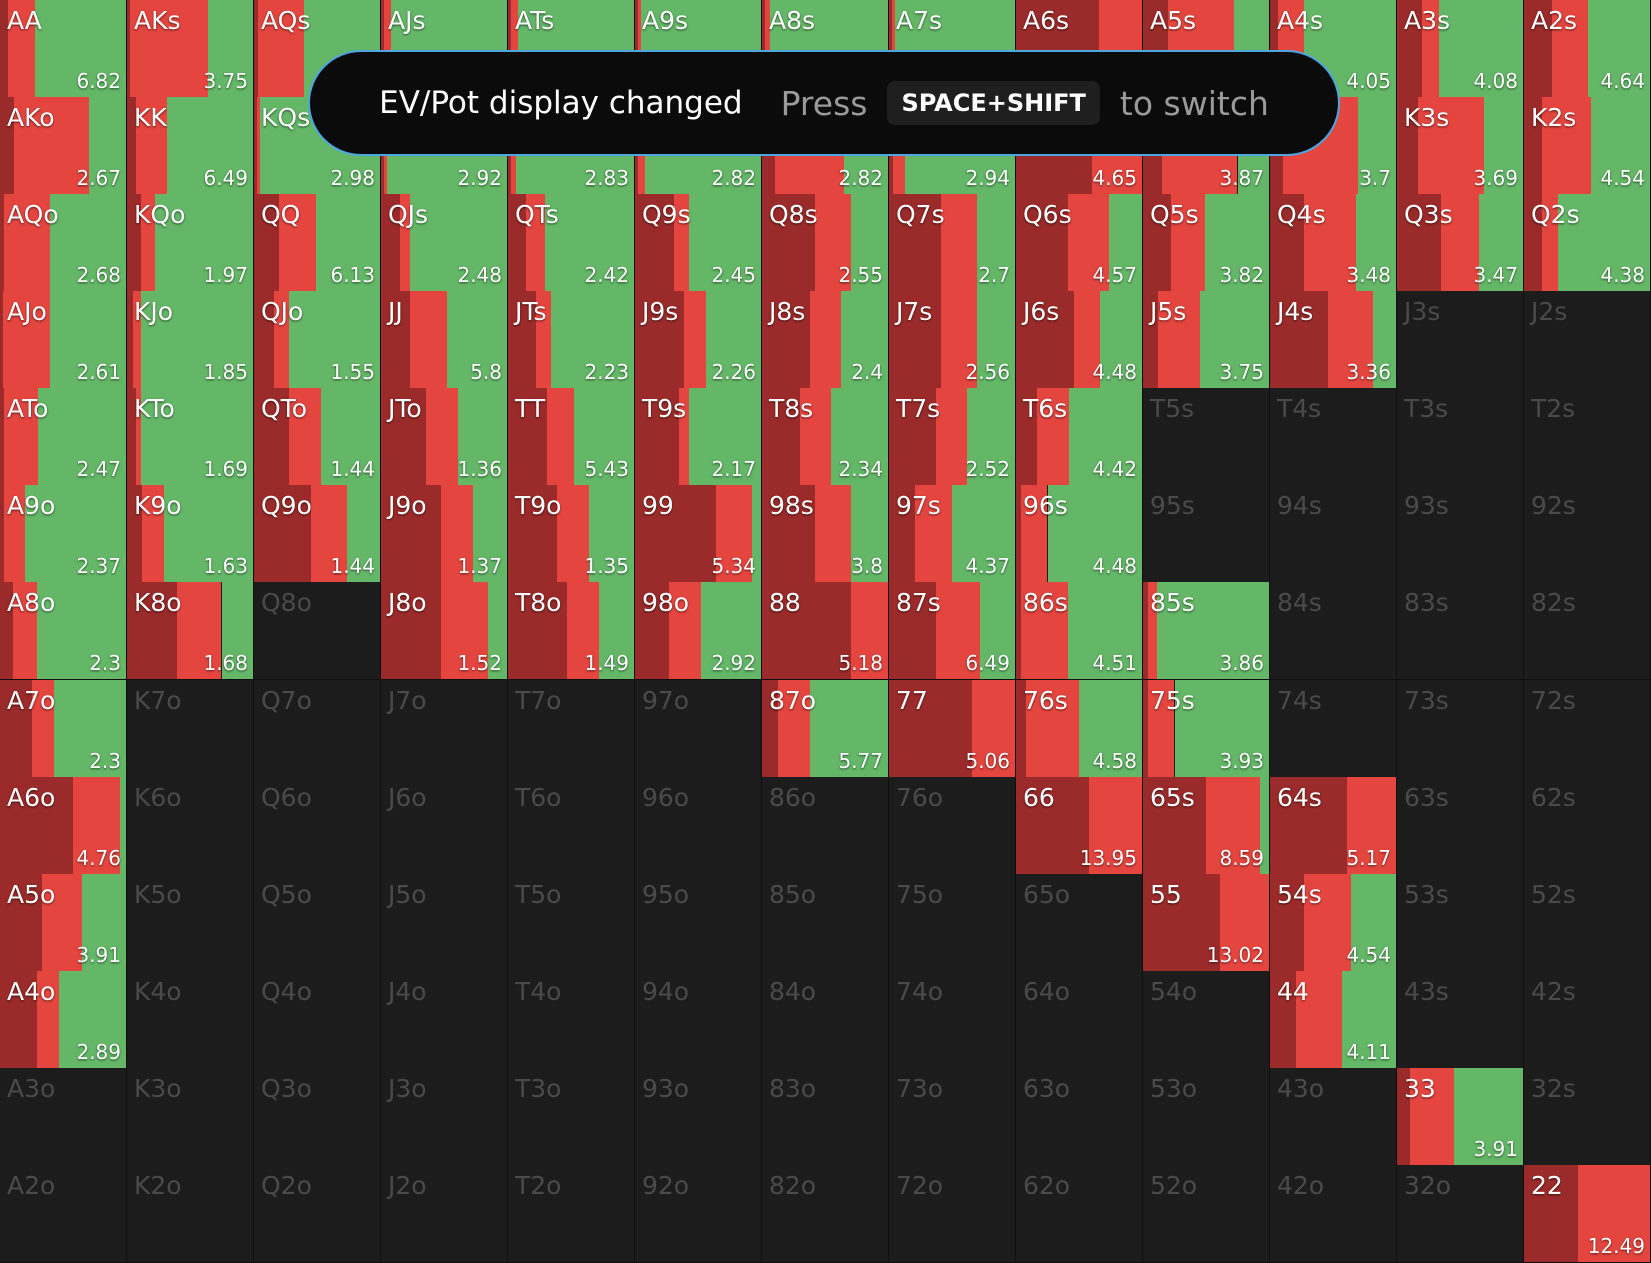 The width and height of the screenshot is (1651, 1263). Describe the element at coordinates (733, 372) in the screenshot. I see `ev-value: 2.26` at that location.